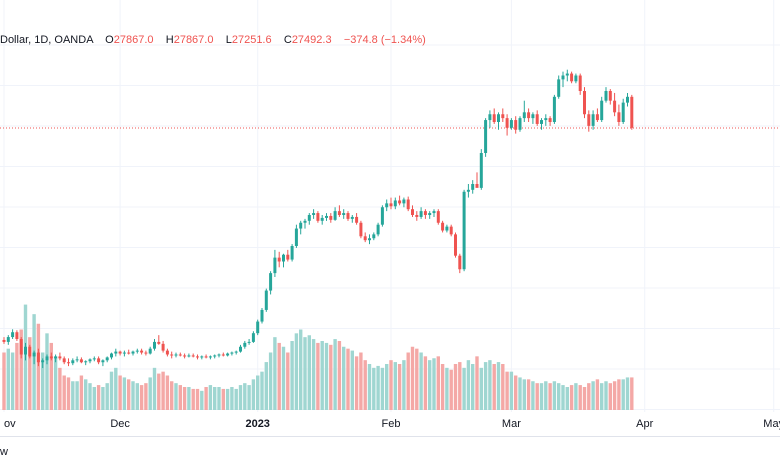 Image resolution: width=780 pixels, height=475 pixels. What do you see at coordinates (771, 424) in the screenshot?
I see `x-tick-label: May` at bounding box center [771, 424].